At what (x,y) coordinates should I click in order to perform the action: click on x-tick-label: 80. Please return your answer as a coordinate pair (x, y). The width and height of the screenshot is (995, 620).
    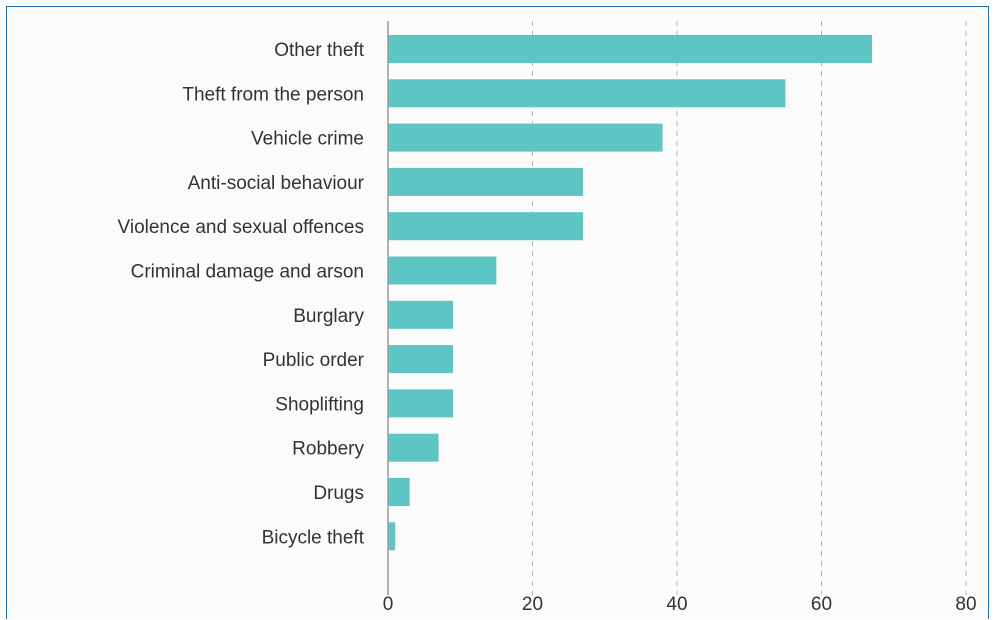
    Looking at the image, I should click on (965, 604).